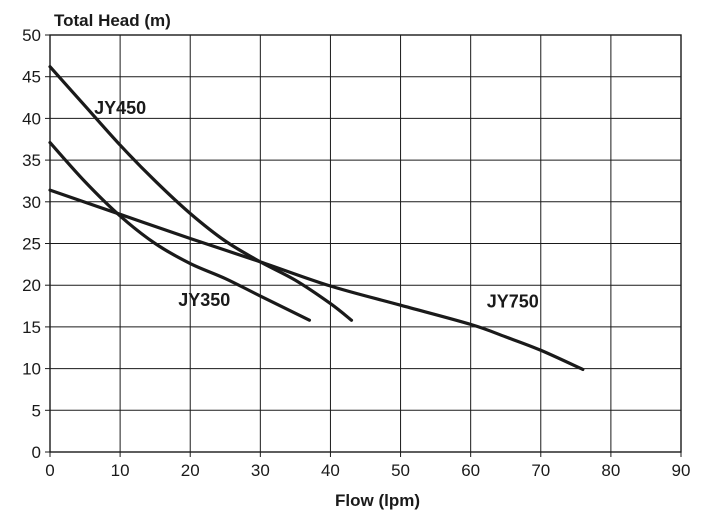 This screenshot has width=704, height=516. I want to click on y-tick-label: 40, so click(31, 118).